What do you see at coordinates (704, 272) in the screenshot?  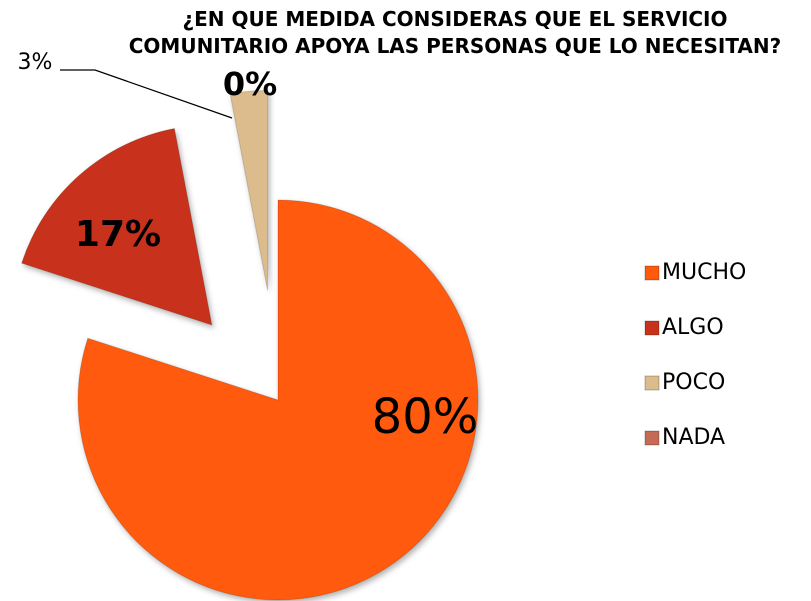 I see `legend-label: MUCHO` at bounding box center [704, 272].